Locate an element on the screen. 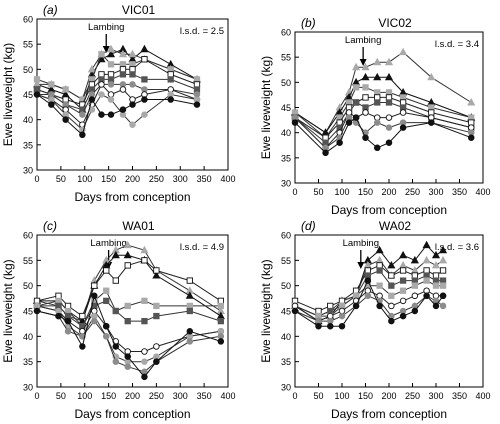  x-tick-label: 200 is located at coordinates (388, 396).